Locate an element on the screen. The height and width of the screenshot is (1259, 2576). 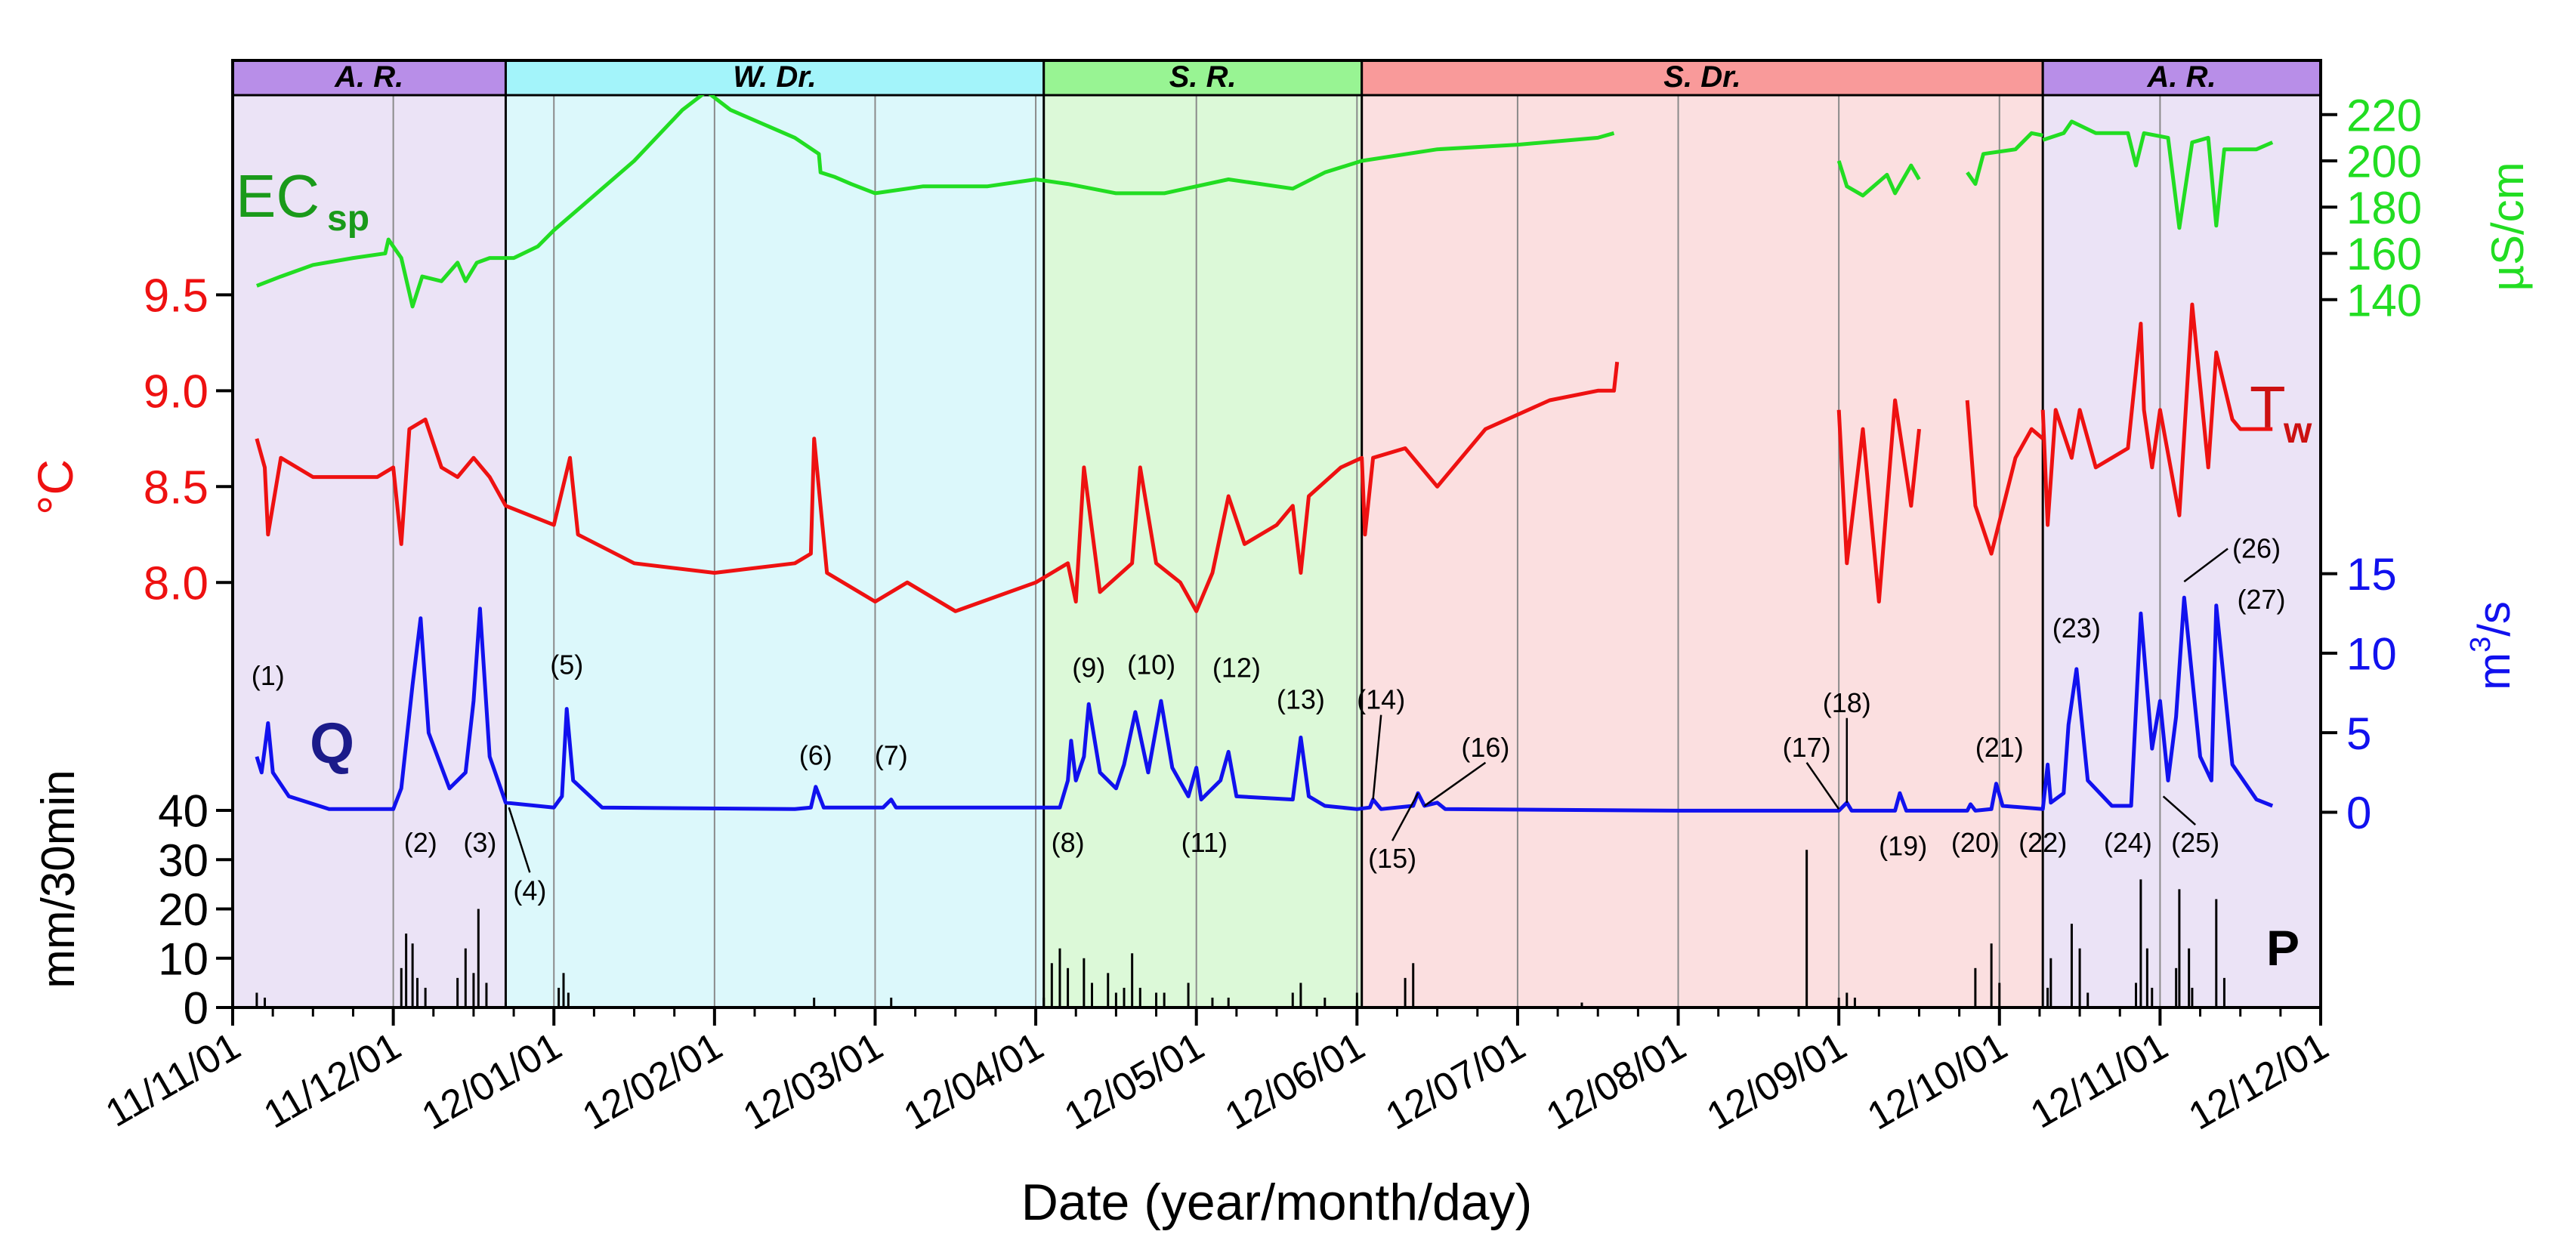
t-tick-label: 8.0 is located at coordinates (176, 584).